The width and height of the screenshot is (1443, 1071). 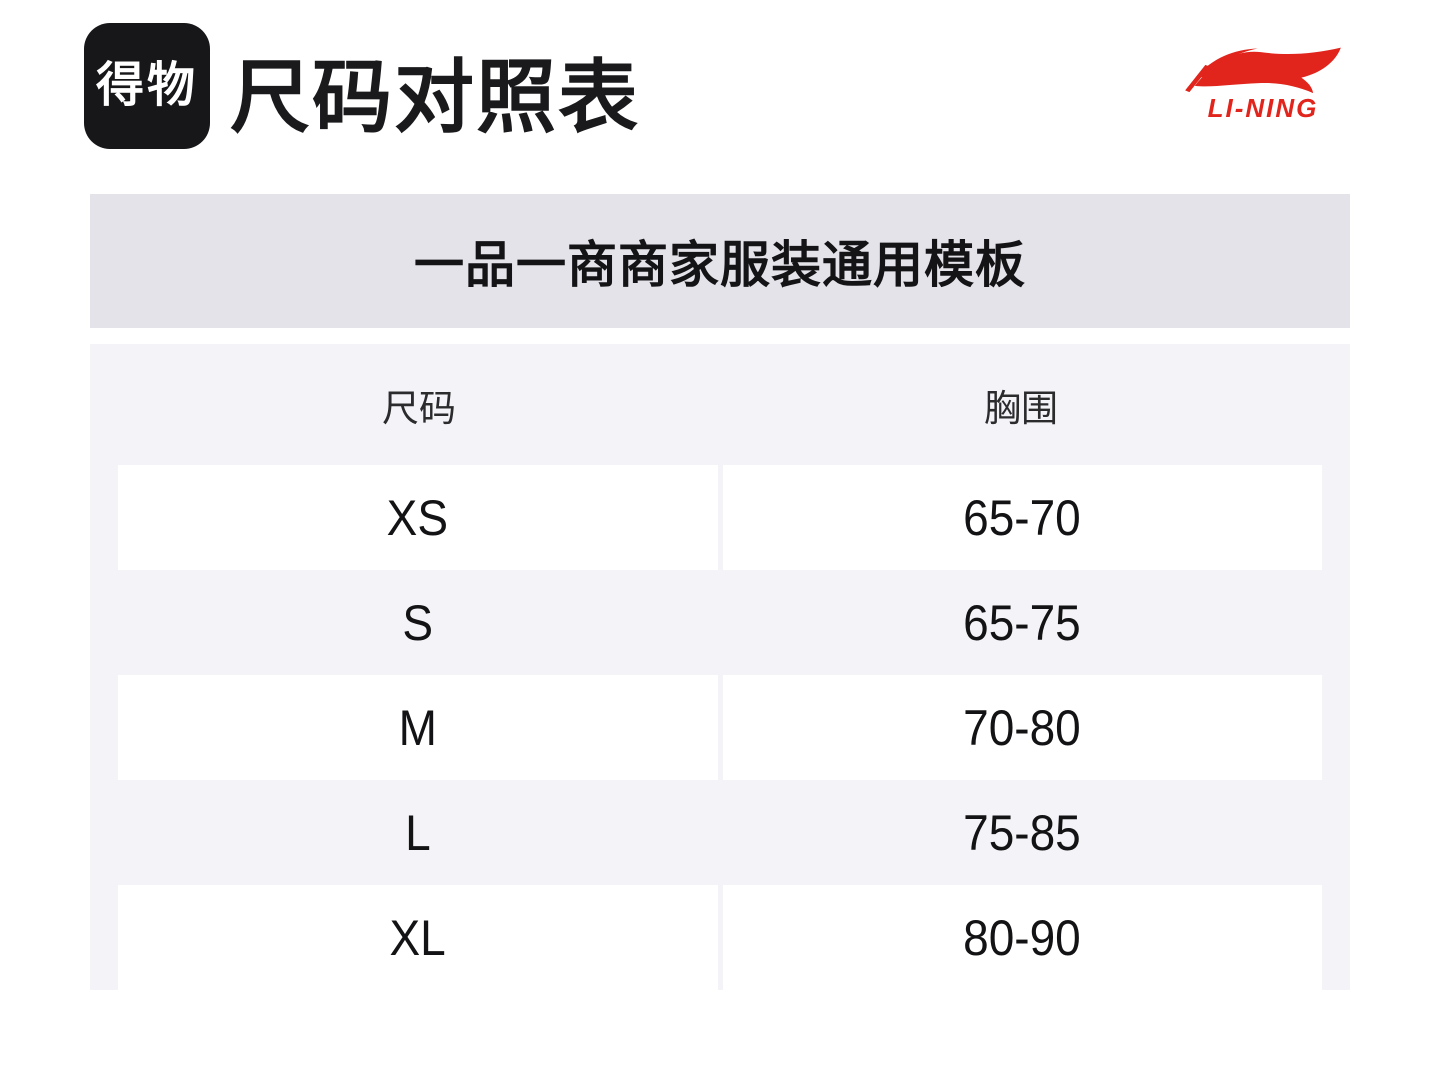 I want to click on size-value: L, so click(x=417, y=832).